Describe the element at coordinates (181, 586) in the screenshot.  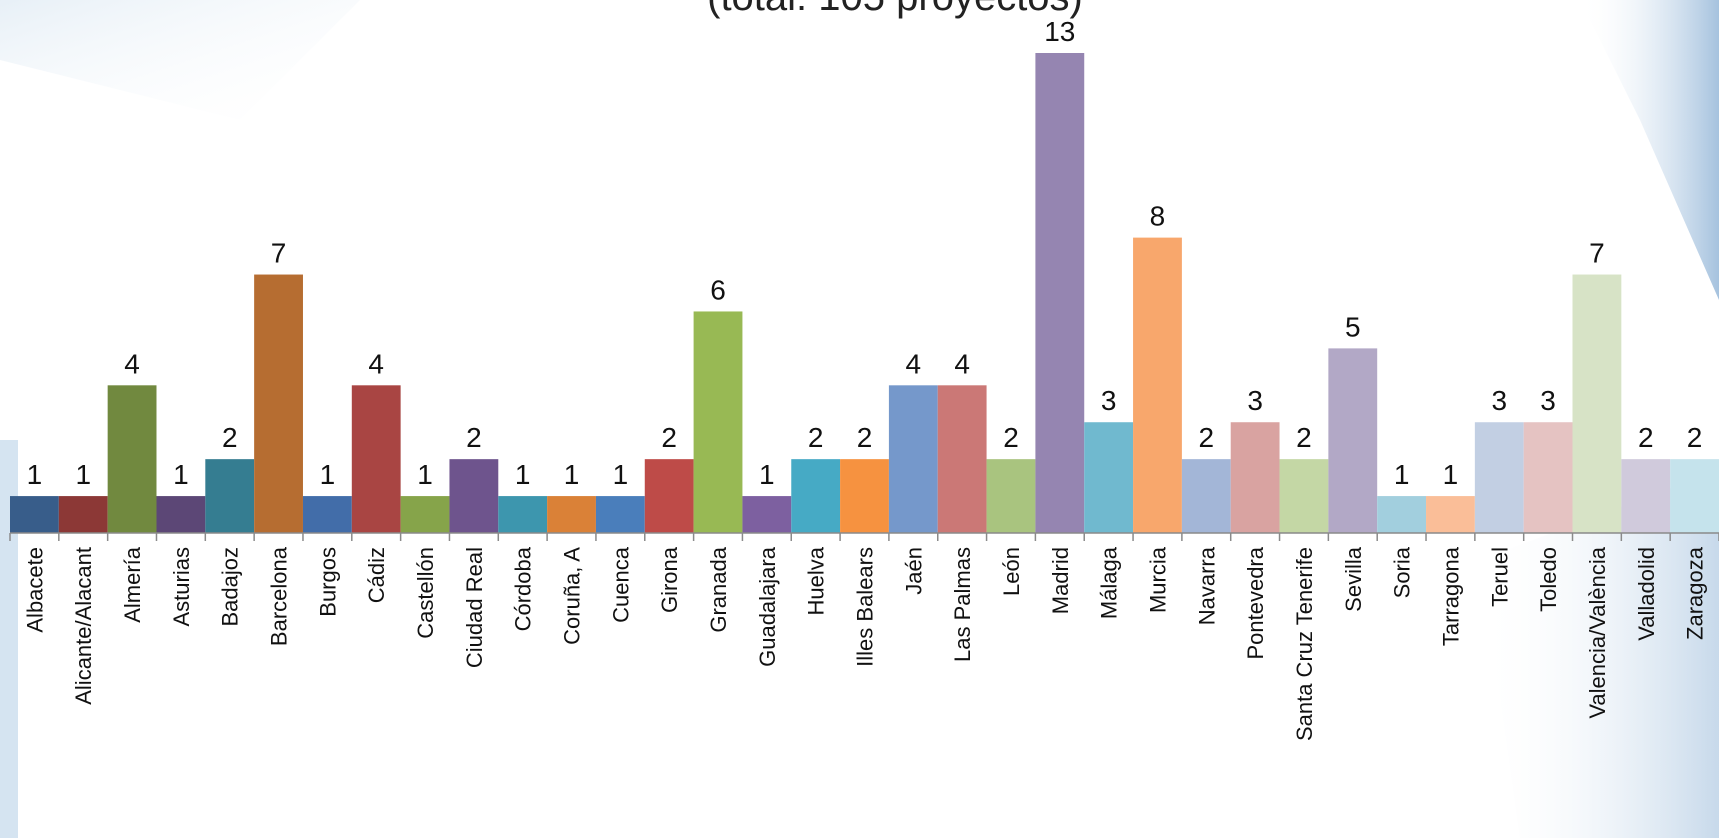
I see `category-label-3: Asturias` at that location.